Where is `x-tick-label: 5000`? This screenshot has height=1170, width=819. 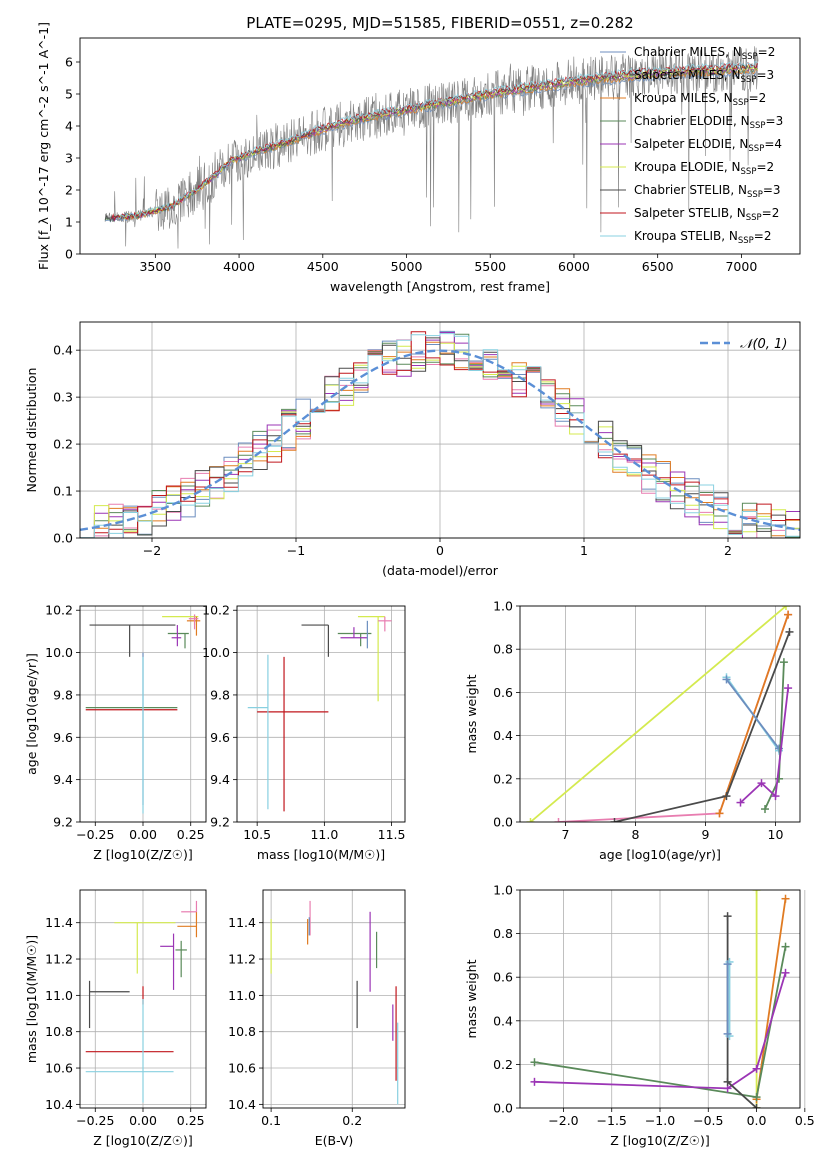 x-tick-label: 5000 is located at coordinates (407, 266).